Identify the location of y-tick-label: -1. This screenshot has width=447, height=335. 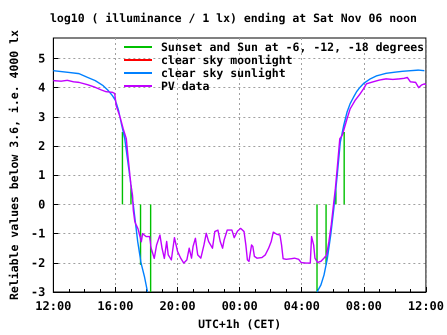
(38, 233).